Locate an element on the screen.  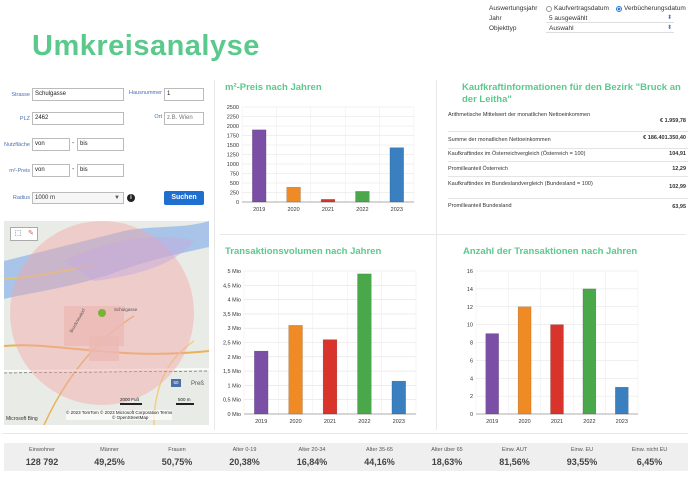
nutzflaeche-label: Nutzfläche is located at coordinates (17, 145).